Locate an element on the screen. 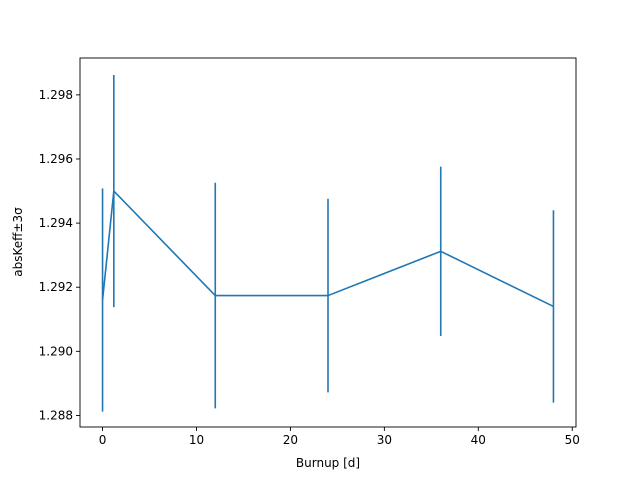  y-tick-label: 1.294 is located at coordinates (56, 223).